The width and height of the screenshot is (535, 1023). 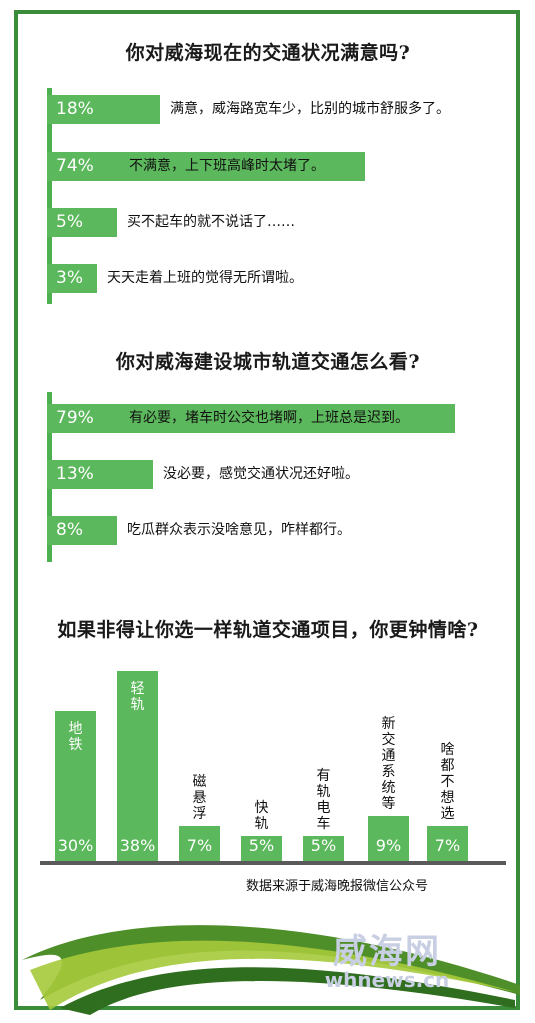 What do you see at coordinates (268, 53) in the screenshot?
I see `q1-title: 你对威海现在的交通状况满意吗?` at bounding box center [268, 53].